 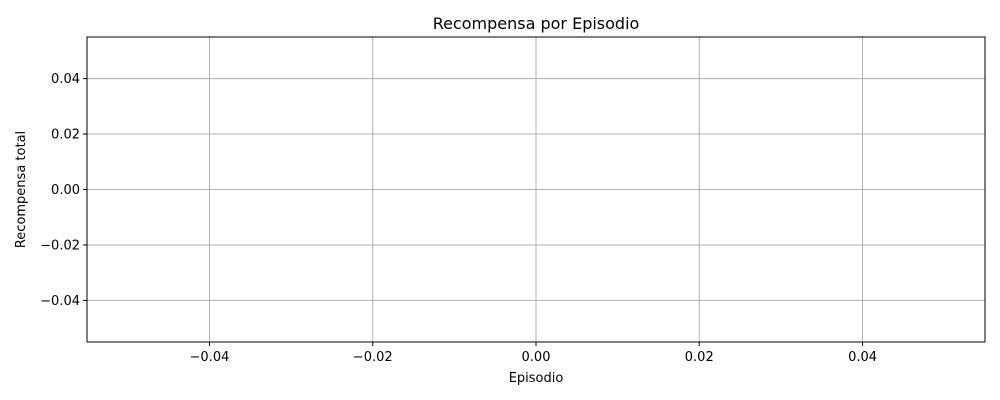 I want to click on x-tick-label: 0.00, so click(x=536, y=357).